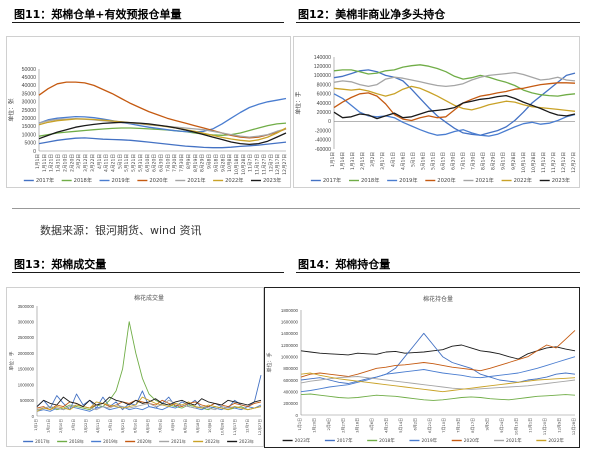 This screenshot has width=592, height=452. What do you see at coordinates (158, 180) in the screenshot?
I see `chart11-legend-label: 2020年` at bounding box center [158, 180].